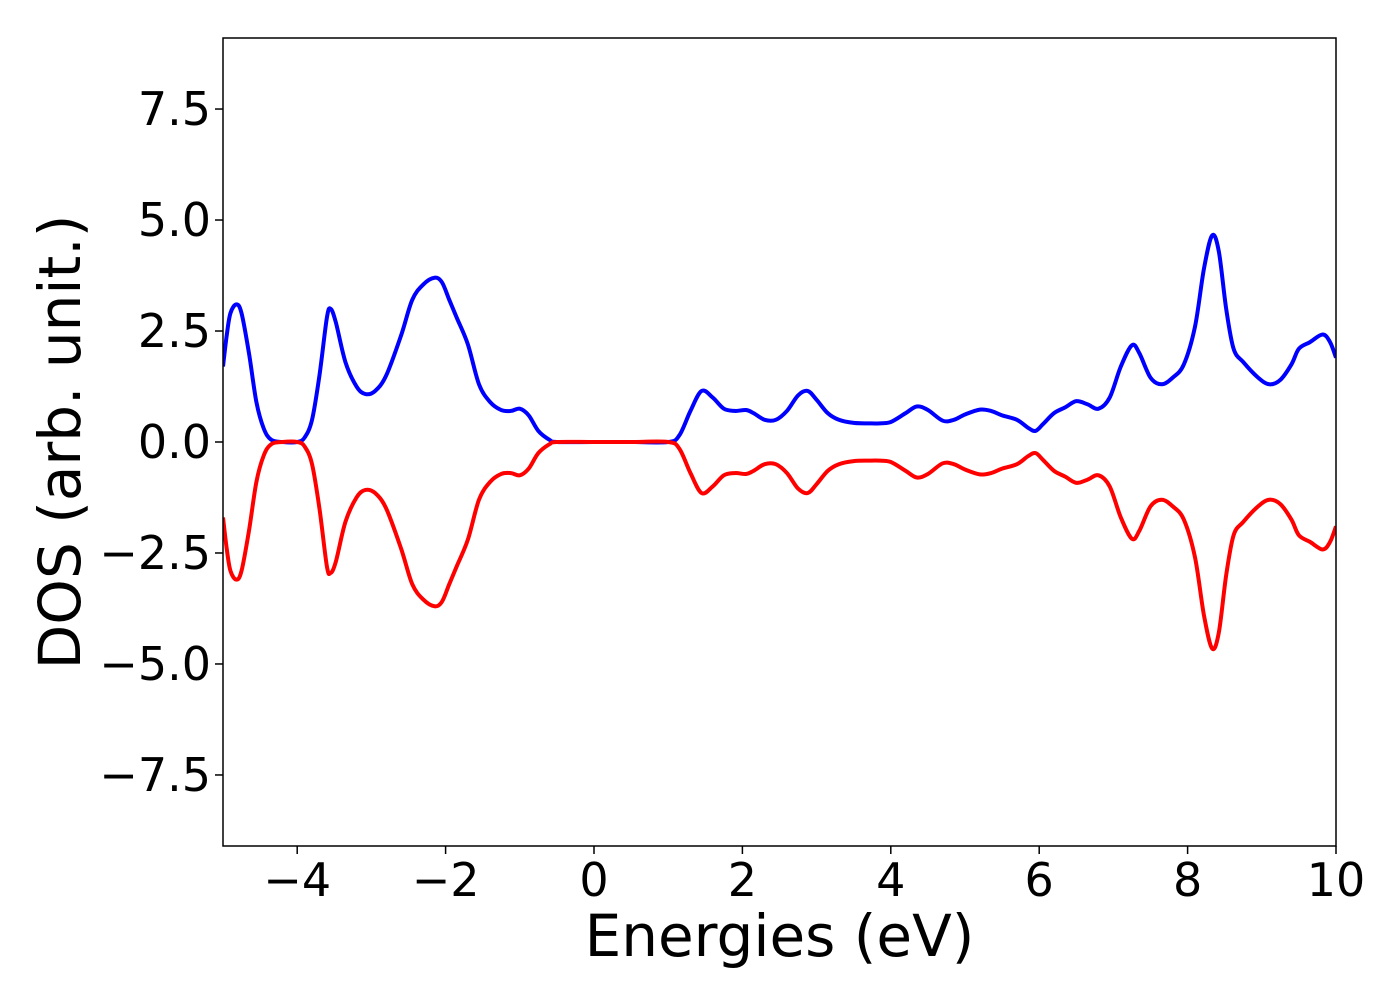  I want to click on x-tick-label: 4, so click(890, 880).